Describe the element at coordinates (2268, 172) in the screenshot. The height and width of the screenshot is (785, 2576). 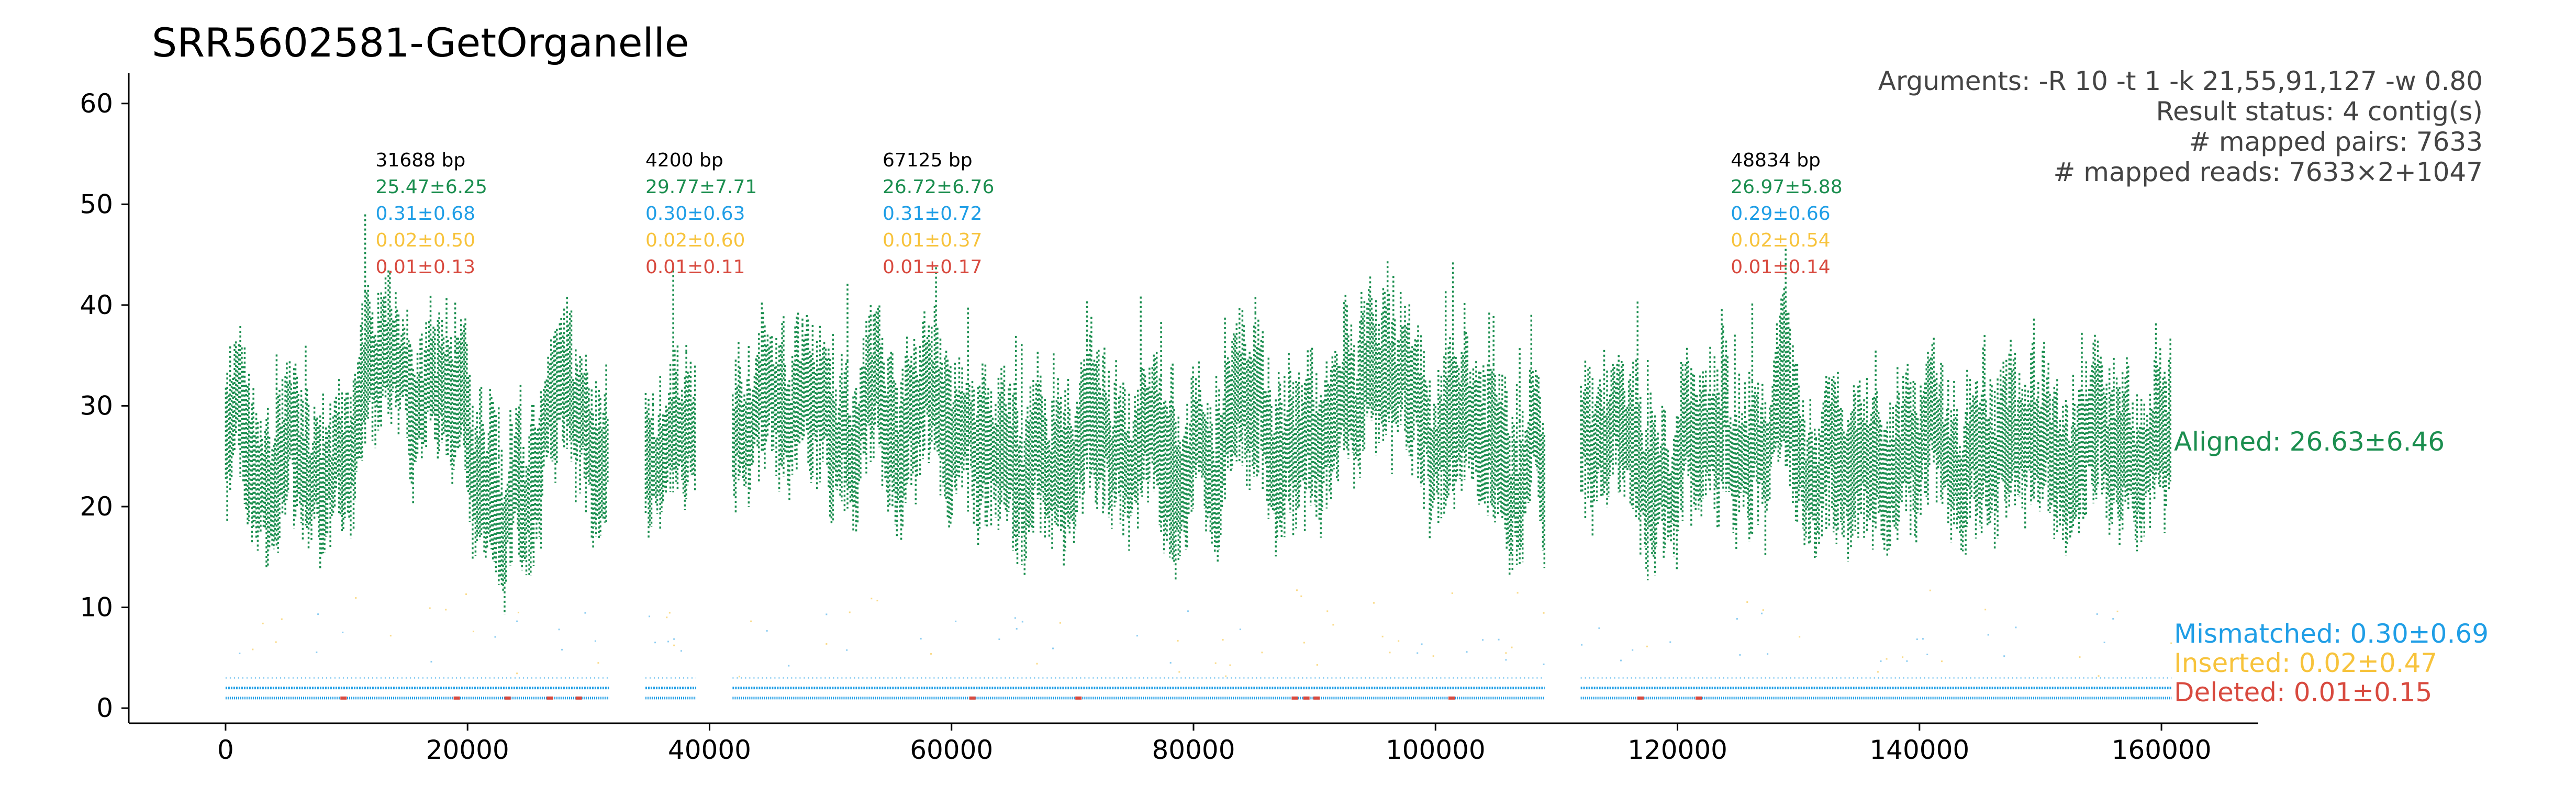
I see `info-line-mapped-reads: # mapped reads: 7633×2+1047` at that location.